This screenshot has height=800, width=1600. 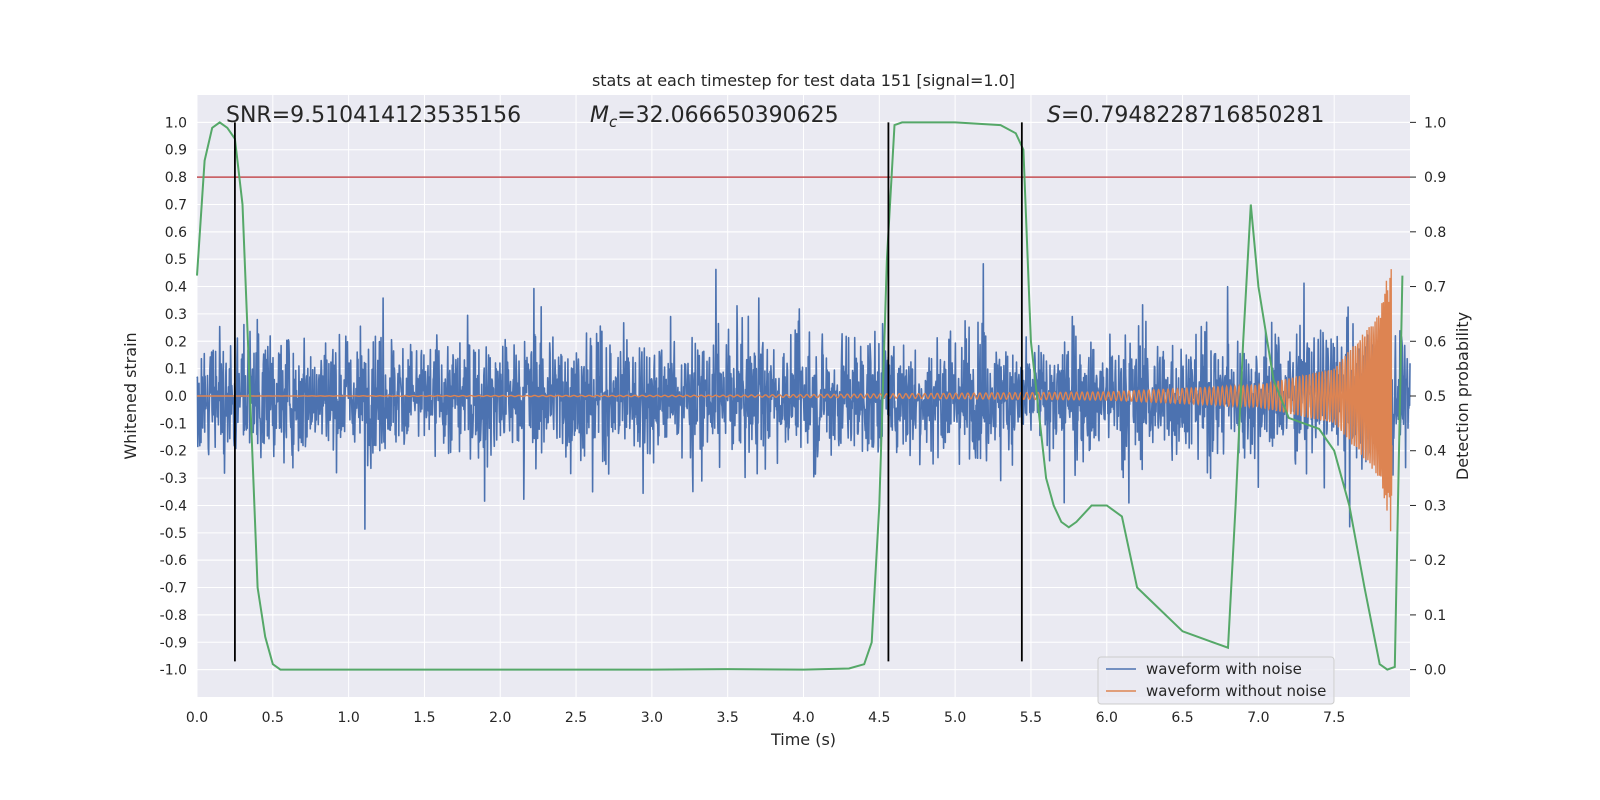 What do you see at coordinates (173, 506) in the screenshot?
I see `y-tick-label: -0.4` at bounding box center [173, 506].